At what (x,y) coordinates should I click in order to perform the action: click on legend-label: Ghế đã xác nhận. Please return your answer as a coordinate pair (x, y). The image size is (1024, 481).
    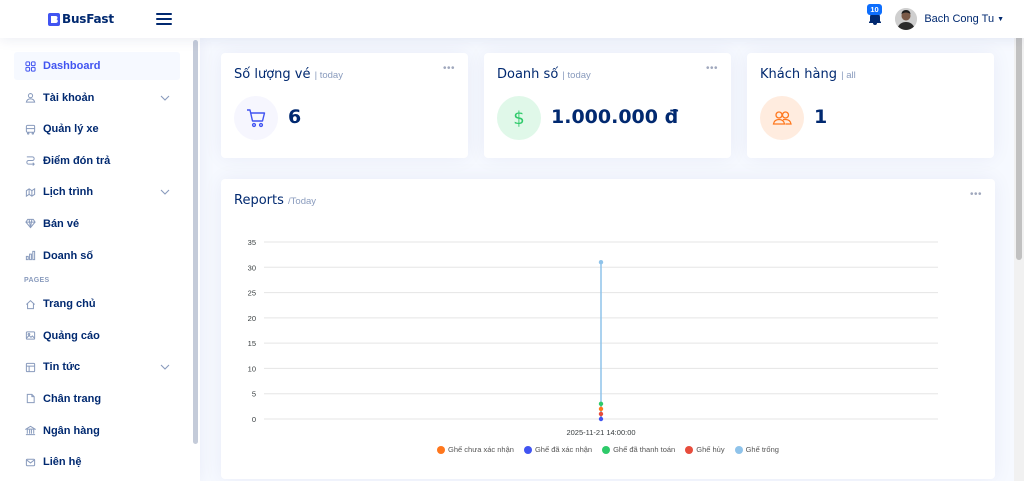
    Looking at the image, I should click on (563, 449).